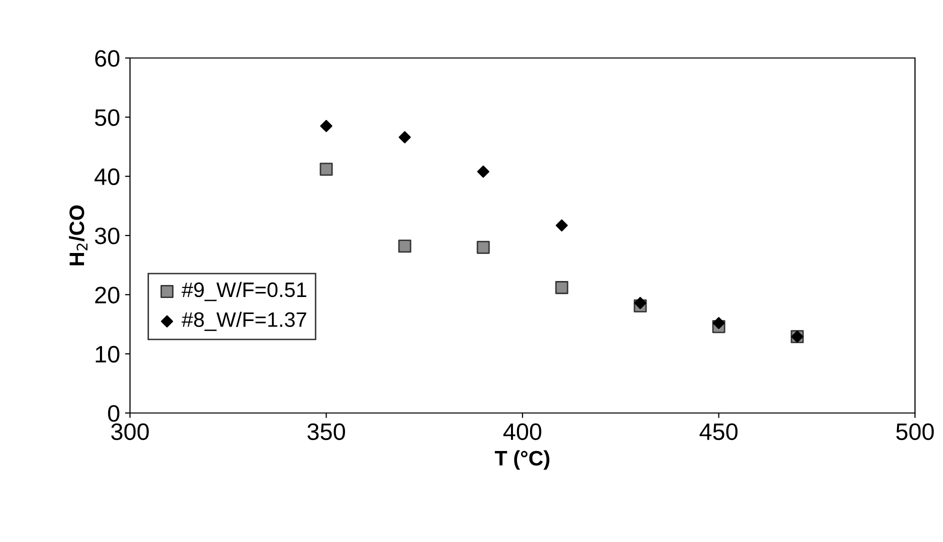 The height and width of the screenshot is (542, 943). What do you see at coordinates (78, 235) in the screenshot?
I see `y-axis-title: H$_{2}$/CO` at bounding box center [78, 235].